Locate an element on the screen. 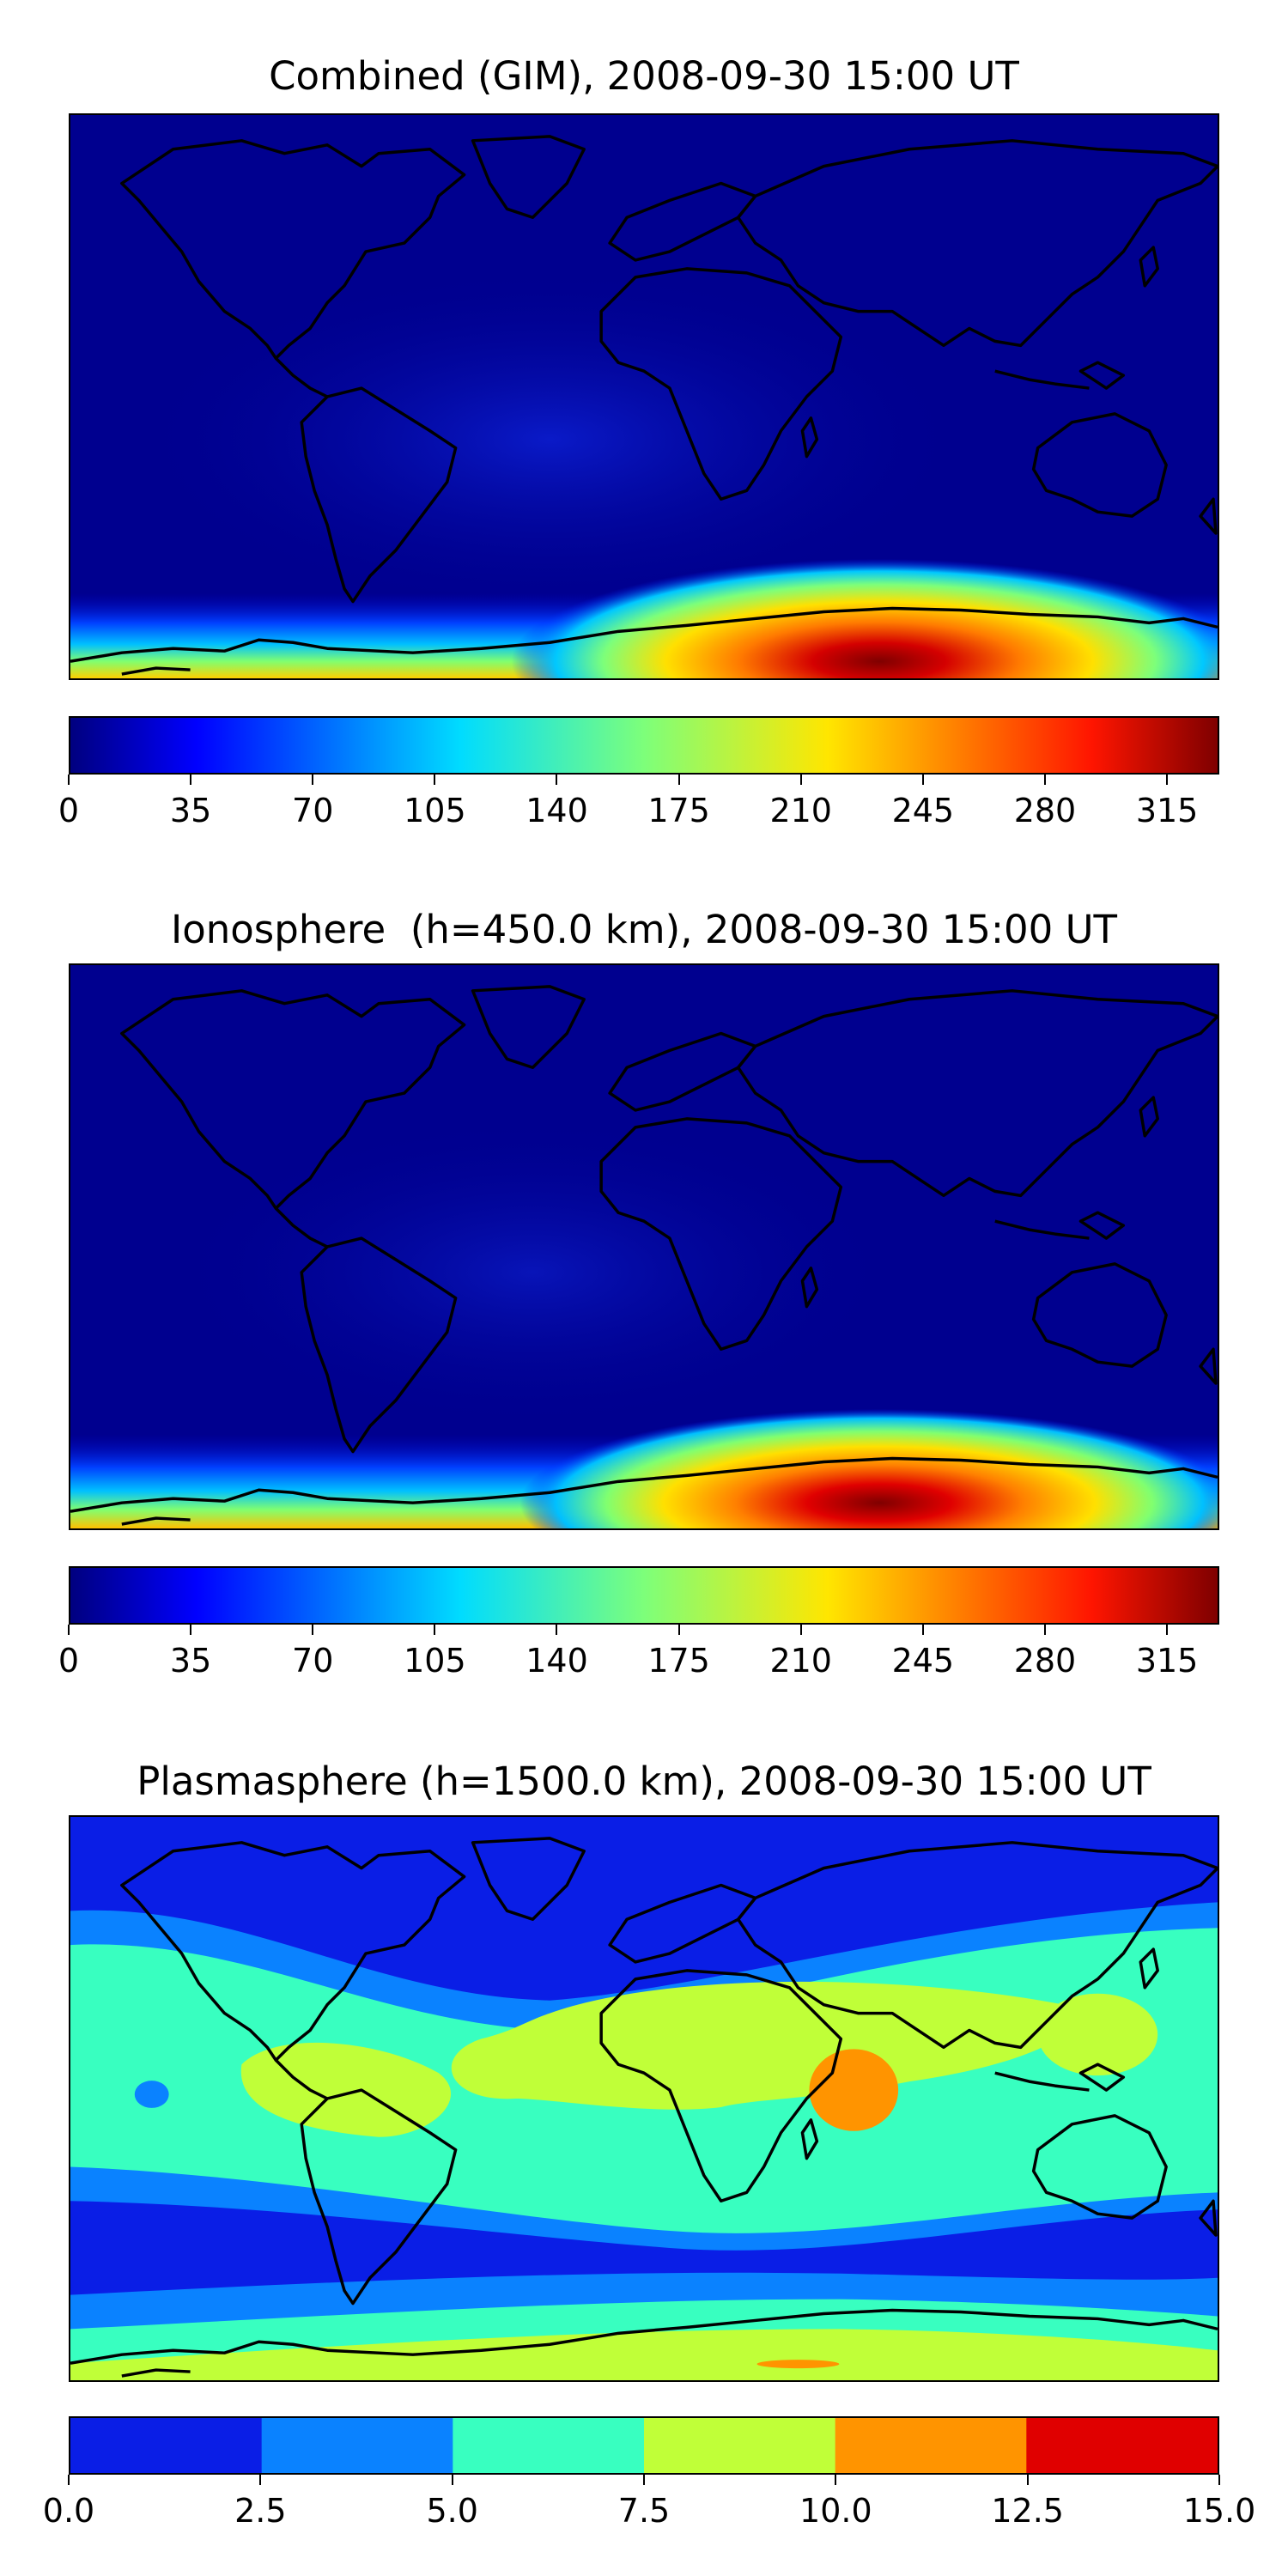  combined-colorbar-ticks: 0 35 70 105 140 175 210 245 280 315 is located at coordinates (638, 802).